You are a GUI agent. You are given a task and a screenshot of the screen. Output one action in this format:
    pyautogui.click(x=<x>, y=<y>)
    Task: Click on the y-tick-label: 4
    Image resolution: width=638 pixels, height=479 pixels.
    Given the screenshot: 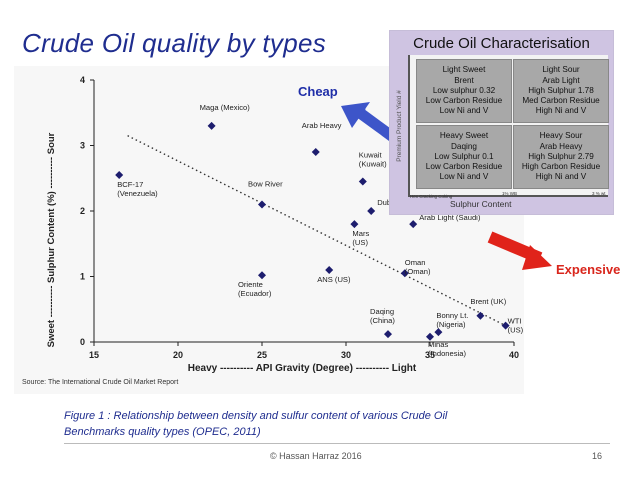 What is the action you would take?
    pyautogui.click(x=82, y=80)
    